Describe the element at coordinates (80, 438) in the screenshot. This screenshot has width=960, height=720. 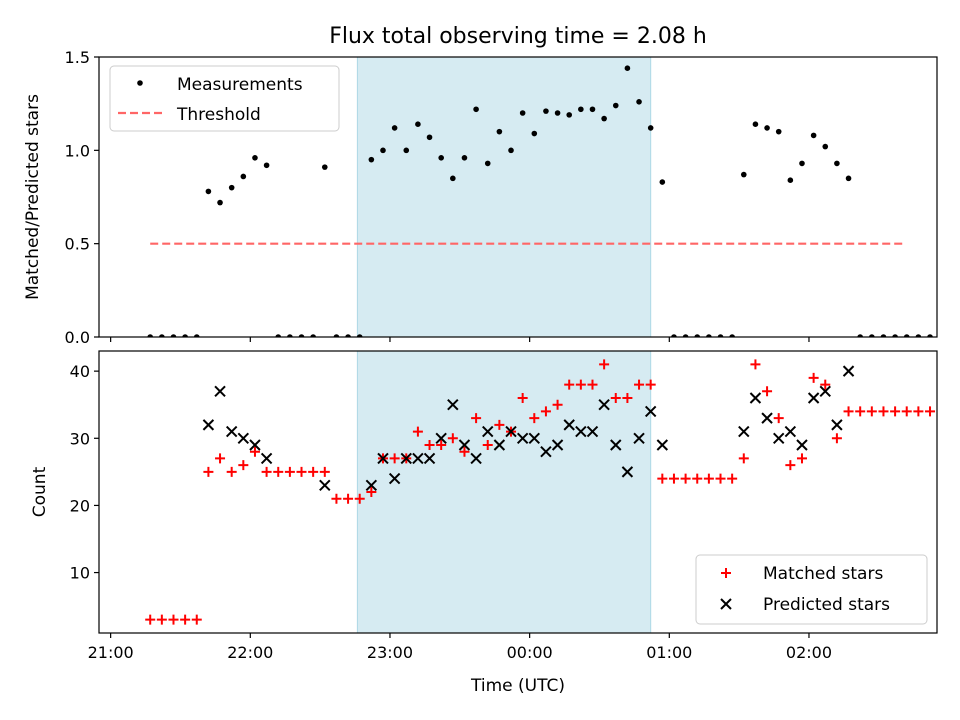
I see `y-tick-label: 30` at that location.